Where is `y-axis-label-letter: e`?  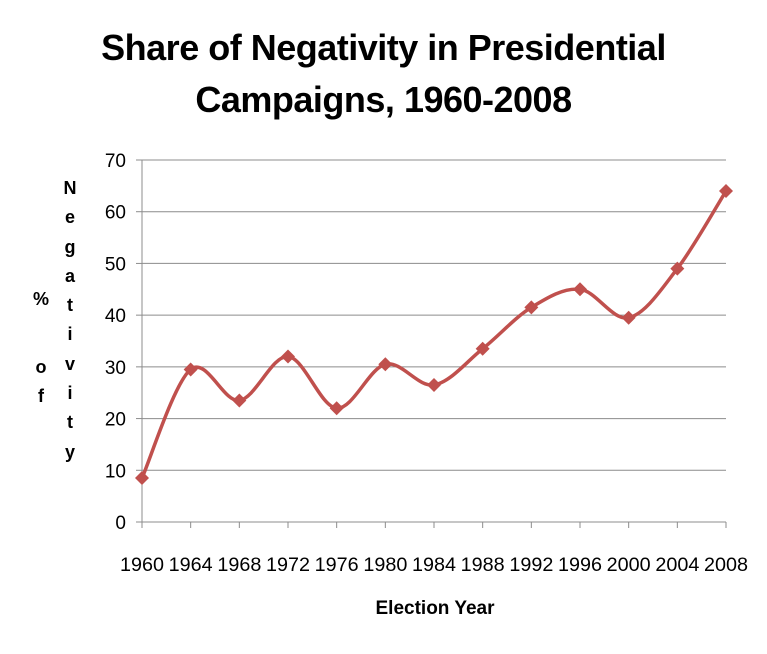 y-axis-label-letter: e is located at coordinates (69, 217).